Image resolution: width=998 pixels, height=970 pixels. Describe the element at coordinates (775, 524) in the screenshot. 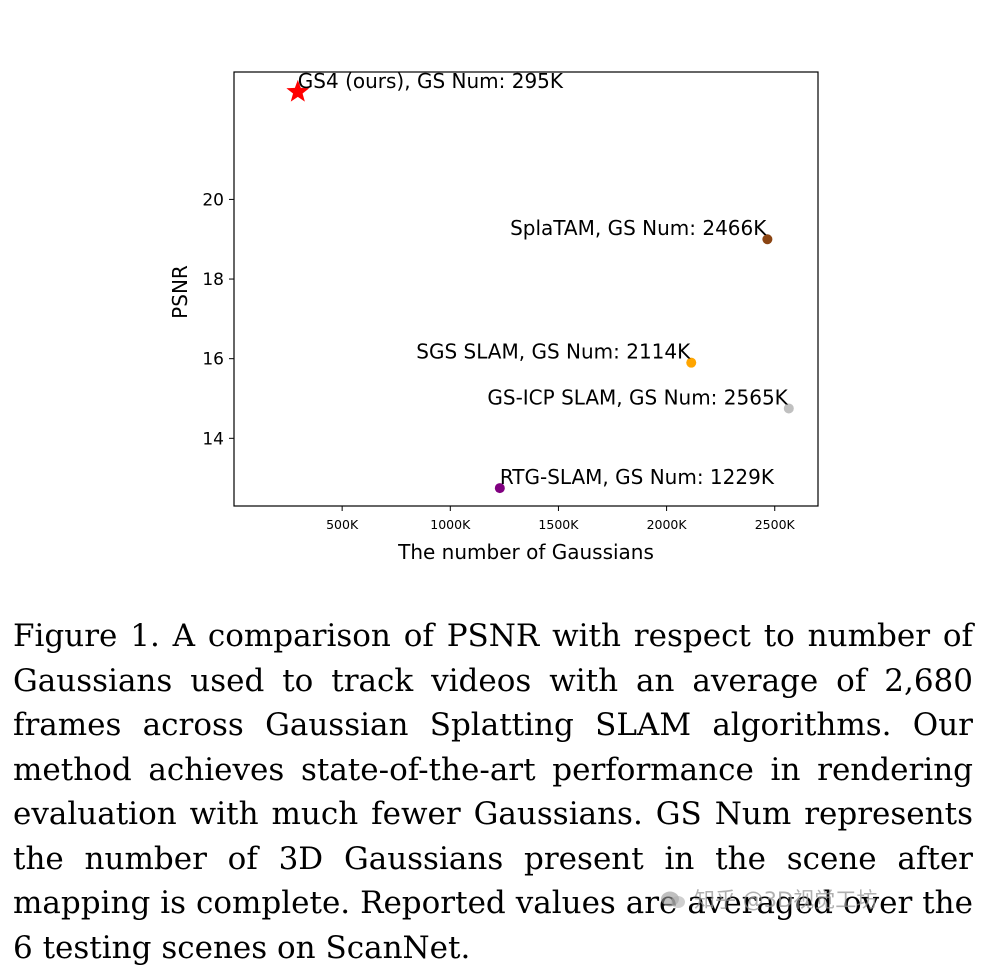

I see `x-tick-label: 2500K` at that location.